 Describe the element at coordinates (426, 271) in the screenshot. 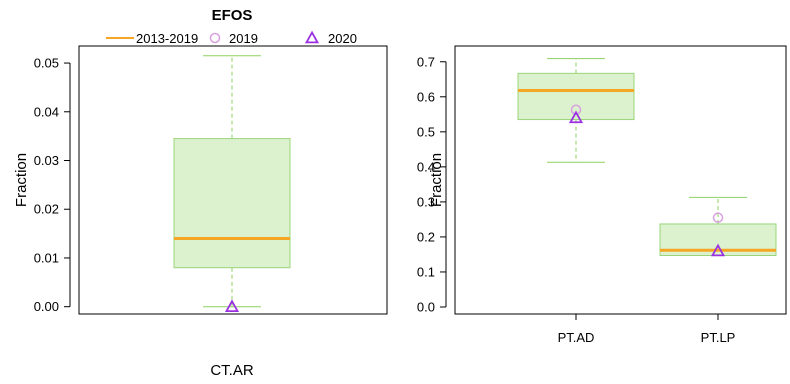

I see `y-tick-label: 0.1` at that location.